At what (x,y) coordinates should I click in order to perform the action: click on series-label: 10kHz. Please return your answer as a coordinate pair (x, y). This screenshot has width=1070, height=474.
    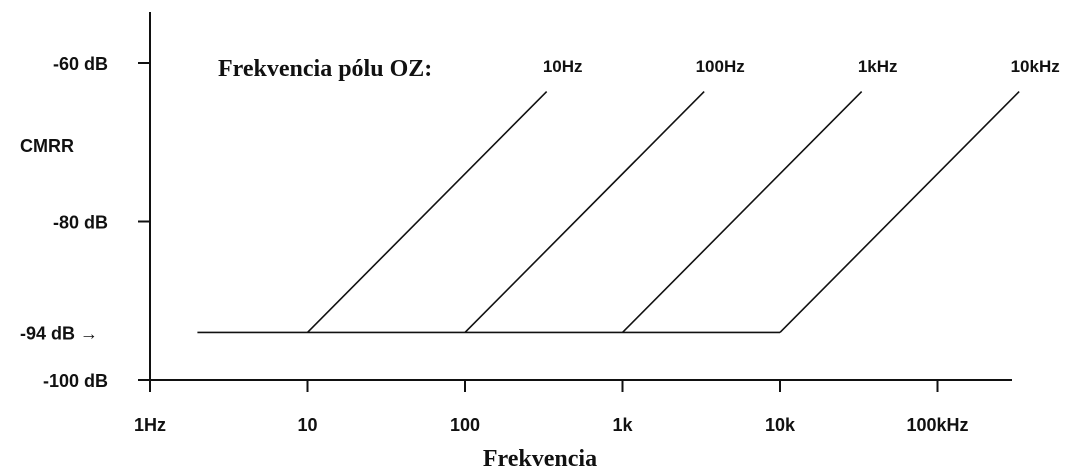
    Looking at the image, I should click on (1035, 66).